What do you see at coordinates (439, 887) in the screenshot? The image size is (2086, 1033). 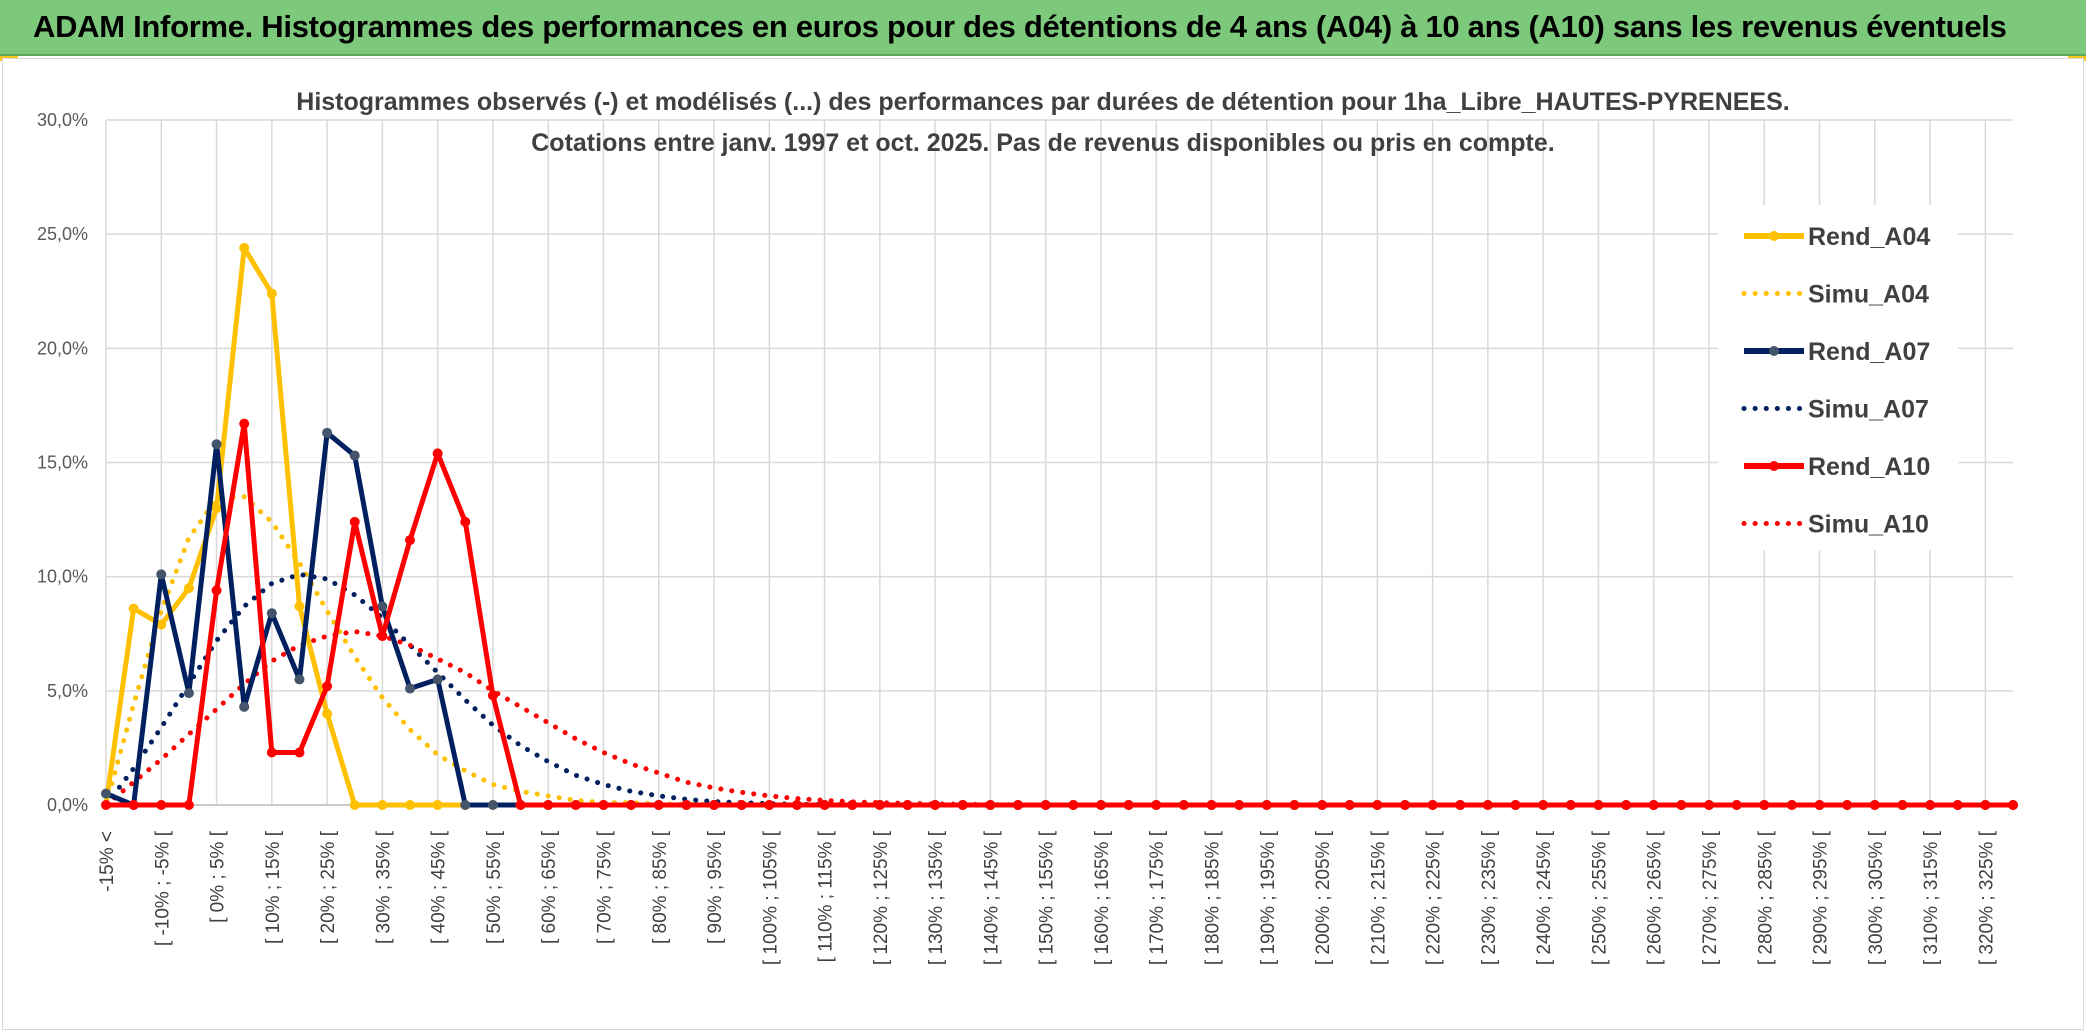 I see `x-tick-label: [ 40% ; 45% [` at bounding box center [439, 887].